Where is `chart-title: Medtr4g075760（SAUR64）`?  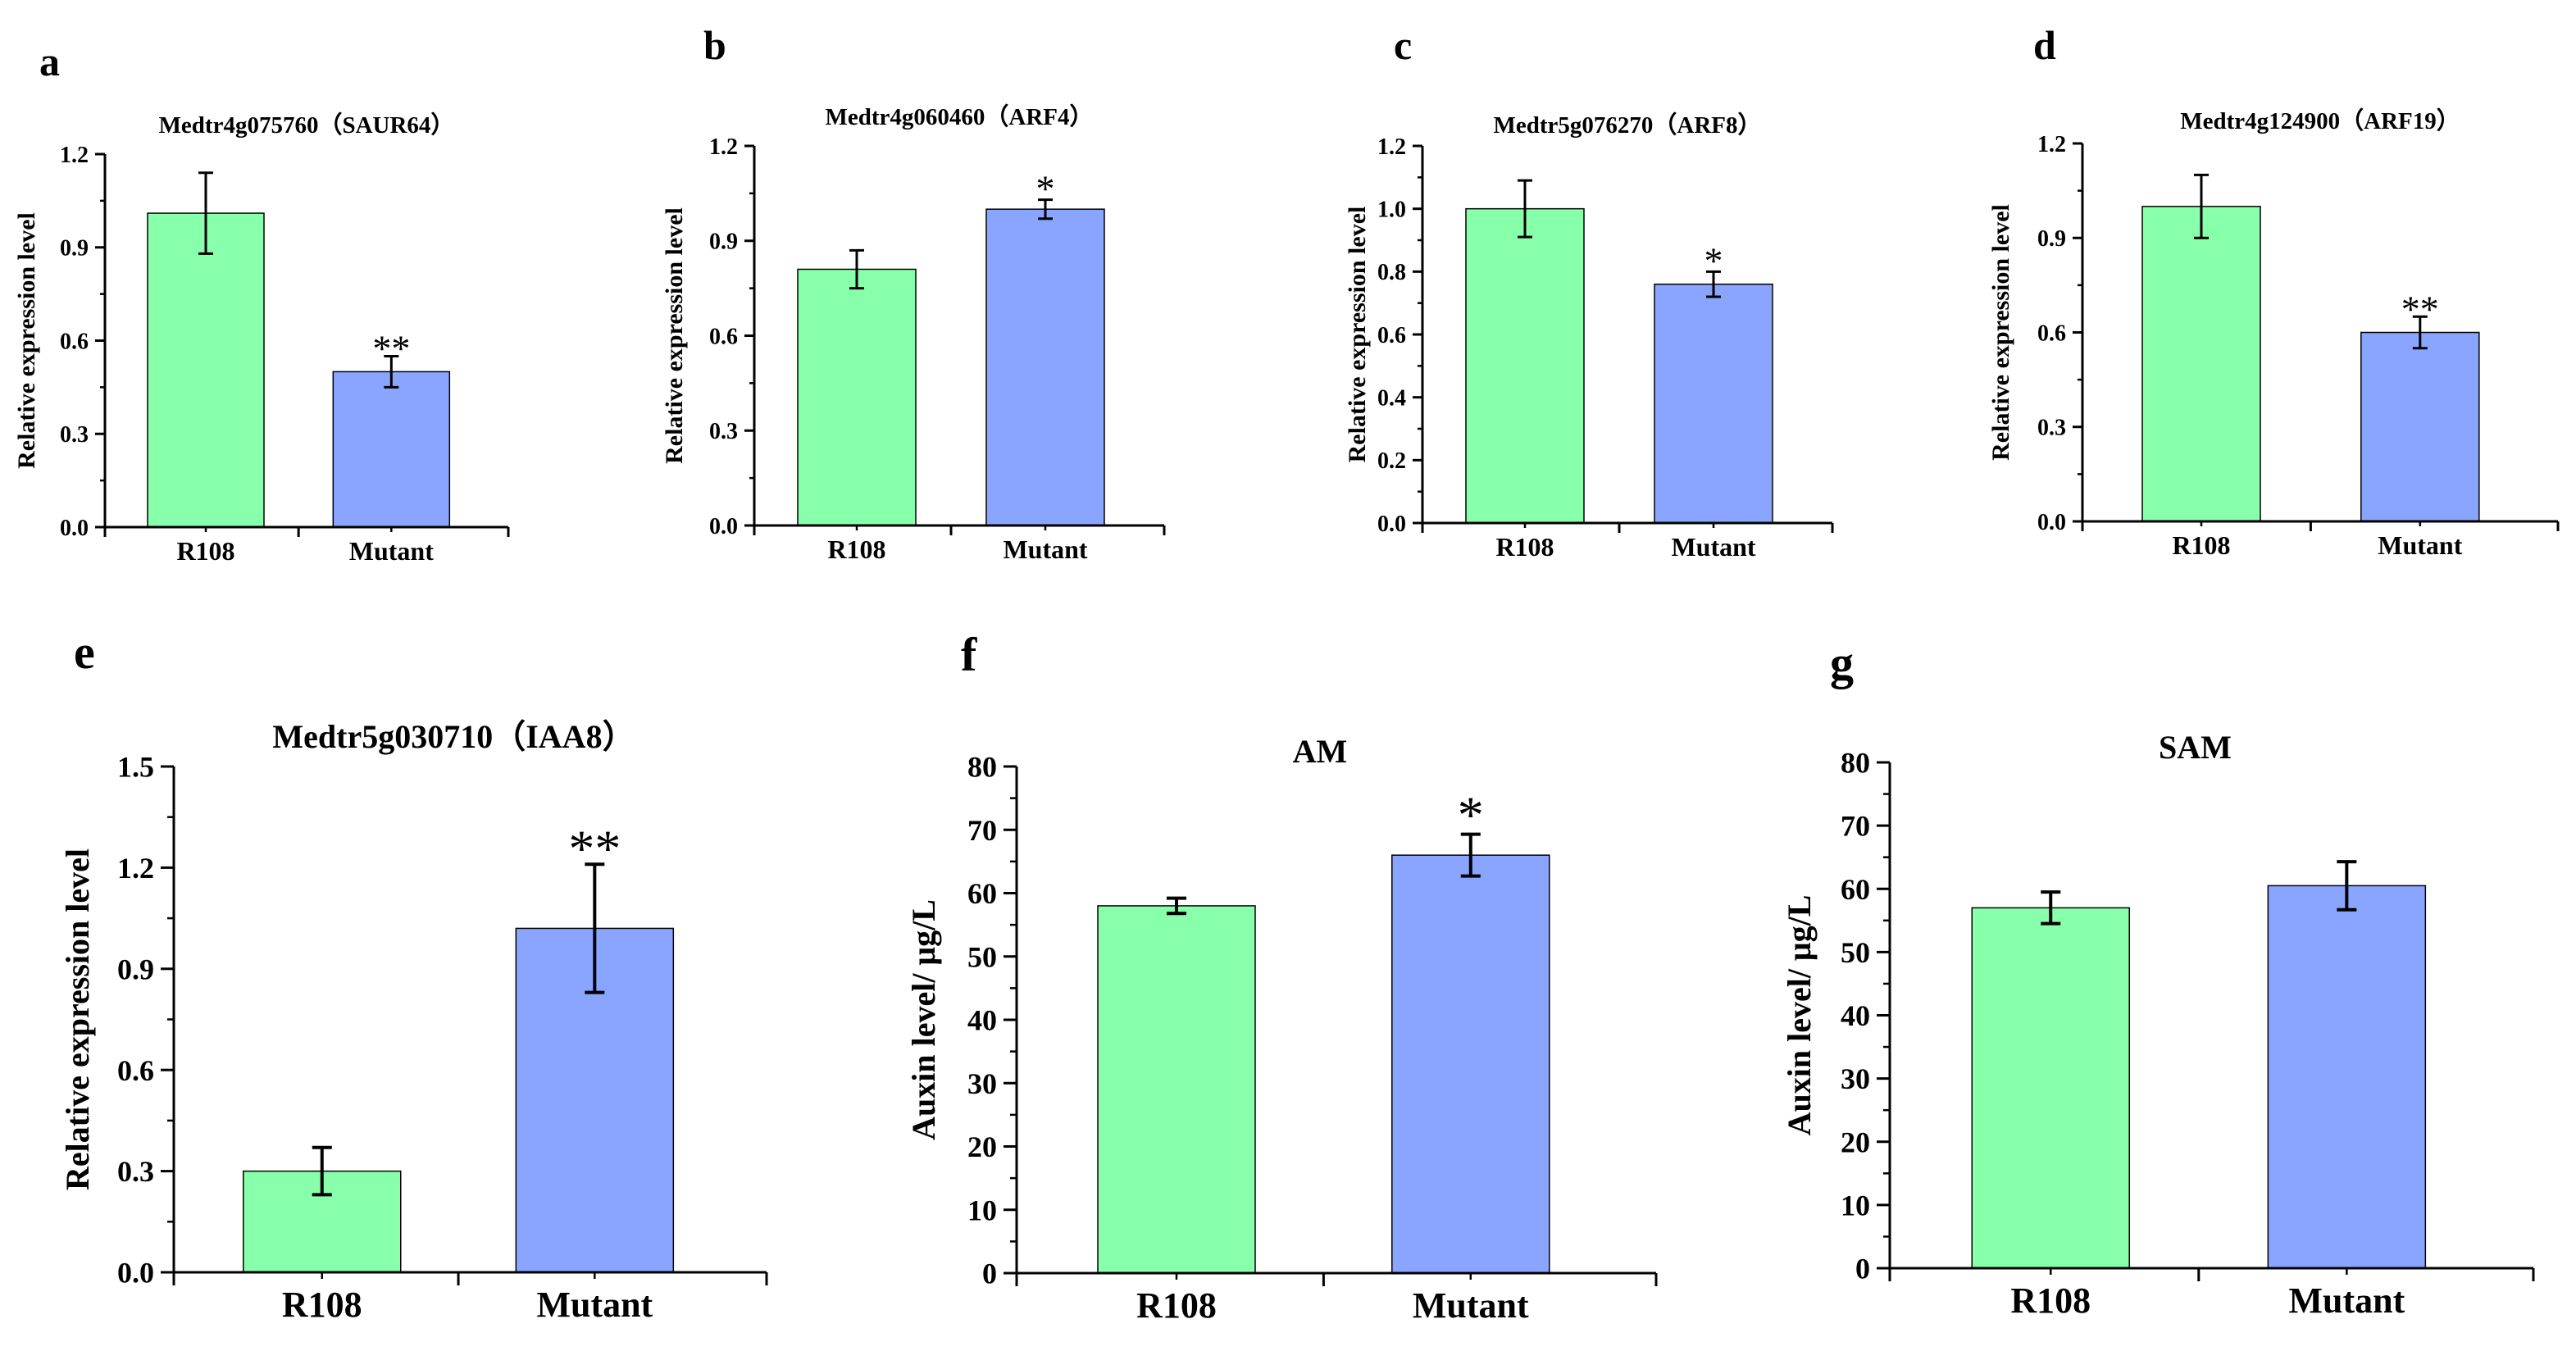 chart-title: Medtr4g075760（SAUR64） is located at coordinates (307, 125).